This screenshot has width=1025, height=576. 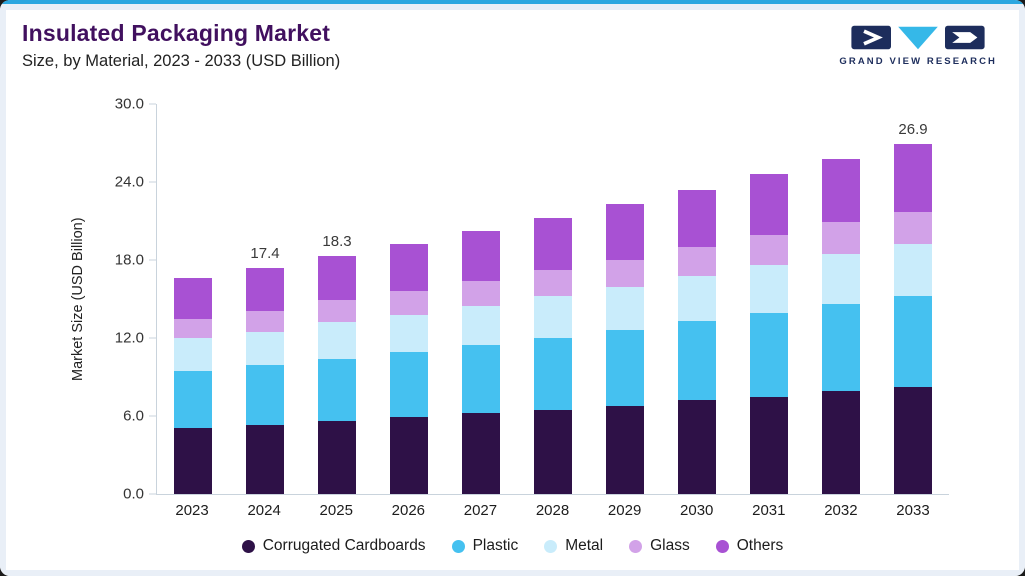 I want to click on y-tick-label: 0.0, so click(x=133, y=494).